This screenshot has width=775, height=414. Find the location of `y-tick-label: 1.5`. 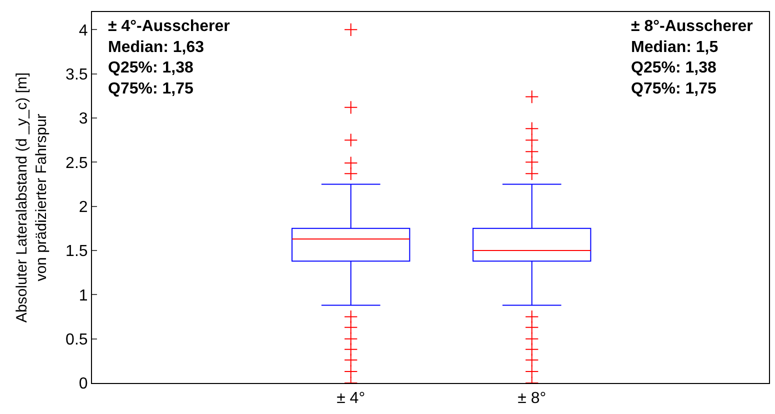

y-tick-label: 1.5 is located at coordinates (77, 251).